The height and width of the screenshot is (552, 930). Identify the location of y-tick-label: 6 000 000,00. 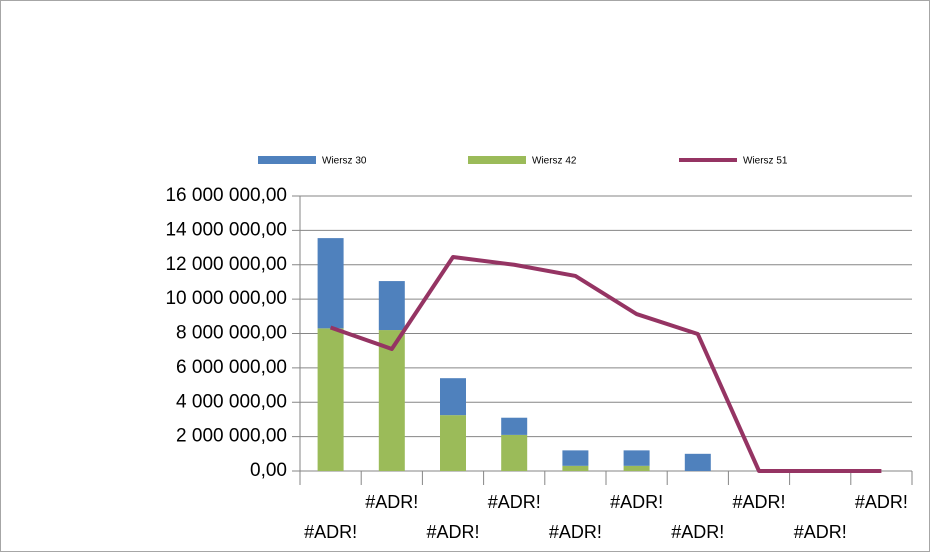
(231, 367).